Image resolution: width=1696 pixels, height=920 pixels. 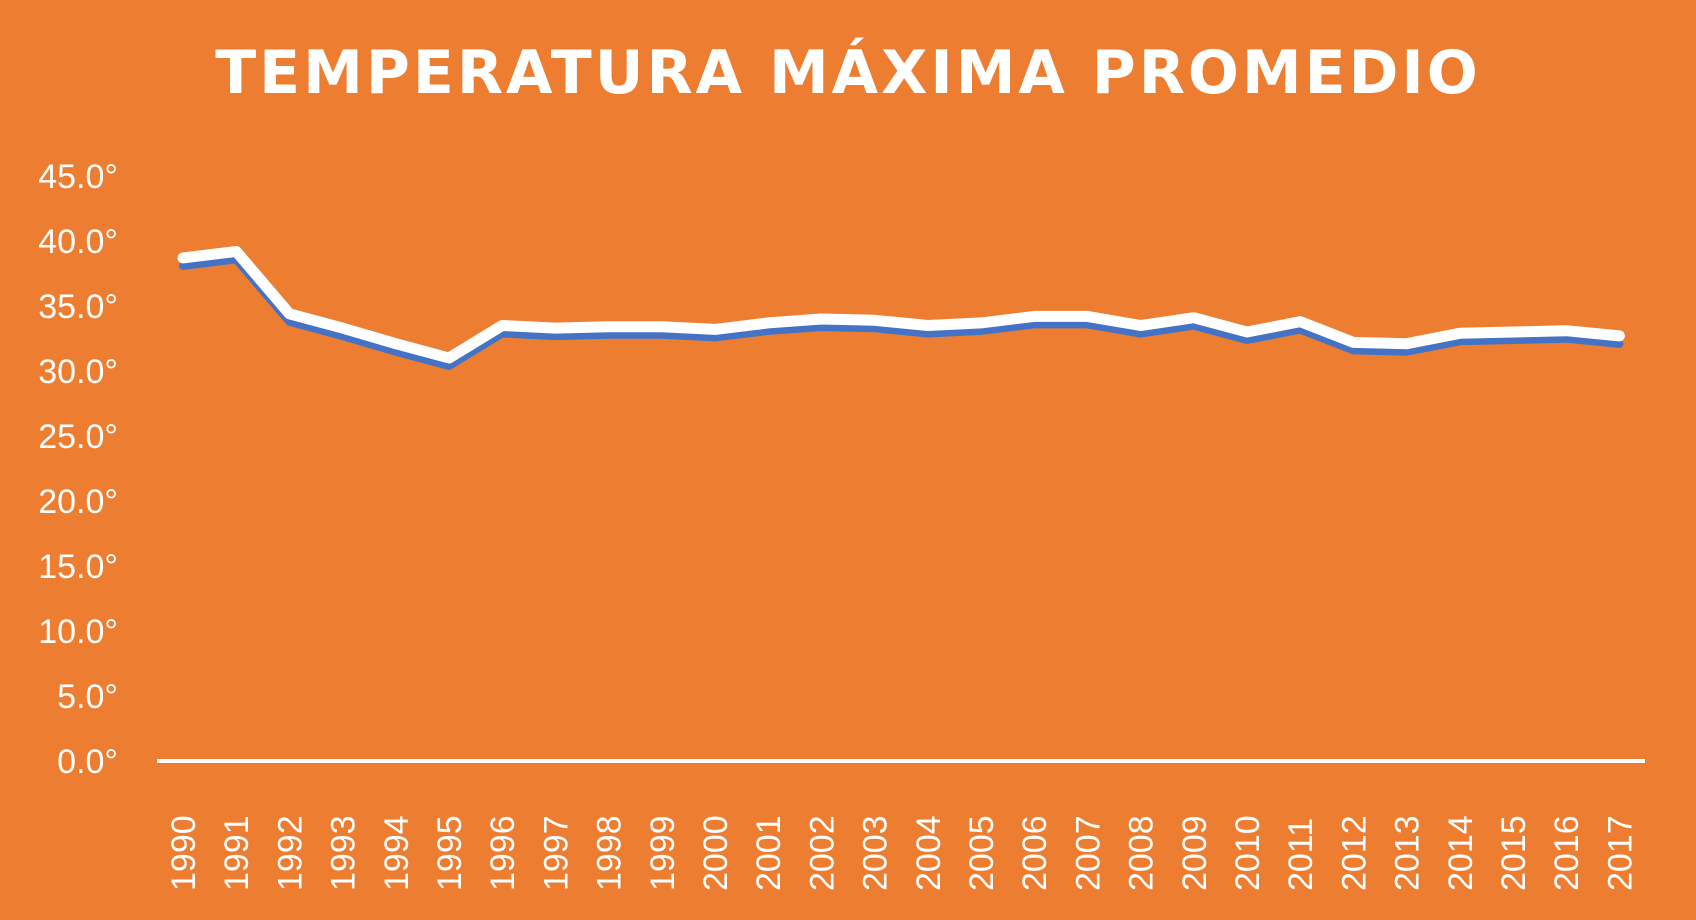 I want to click on x-tick-label: 2013, so click(x=1408, y=853).